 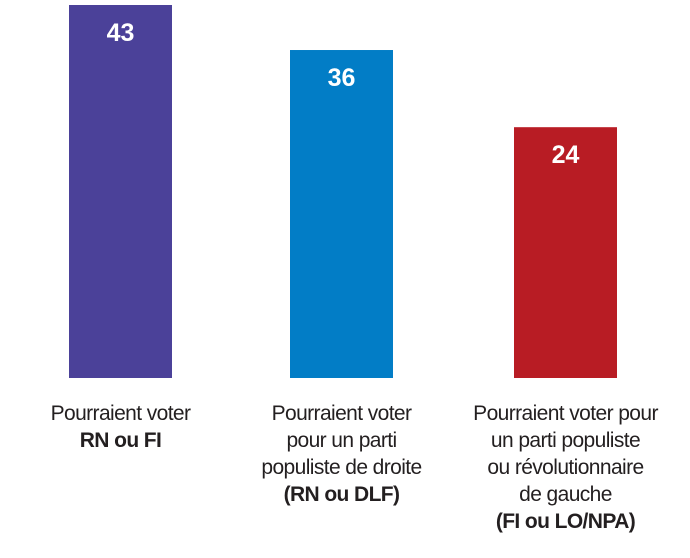 I want to click on bar-value-label-2: 36, so click(x=342, y=78).